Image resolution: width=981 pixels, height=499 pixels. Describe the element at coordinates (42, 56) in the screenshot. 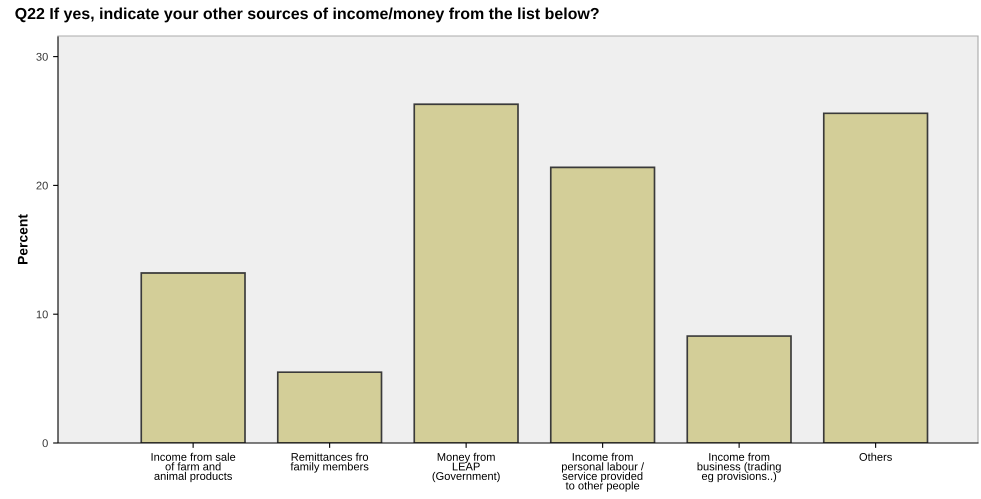

I see `y-tick-label: 30` at that location.